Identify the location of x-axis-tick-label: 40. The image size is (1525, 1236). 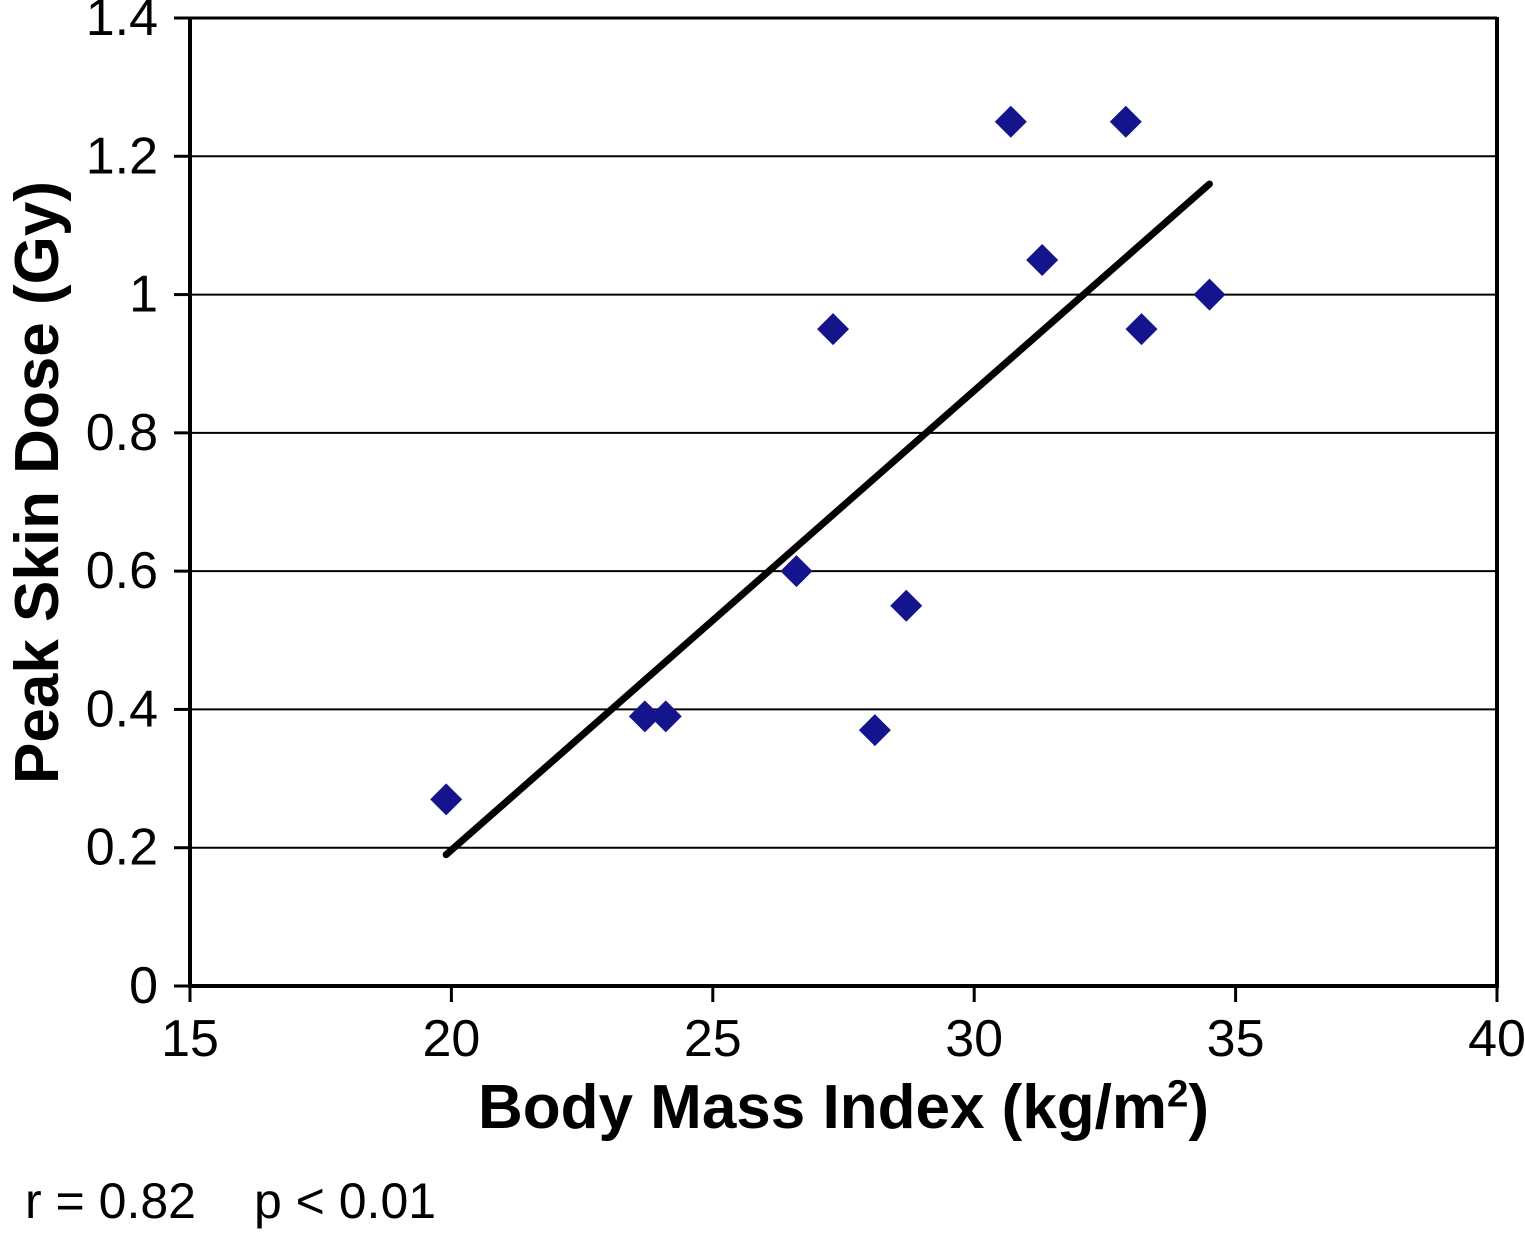
(1496, 1039).